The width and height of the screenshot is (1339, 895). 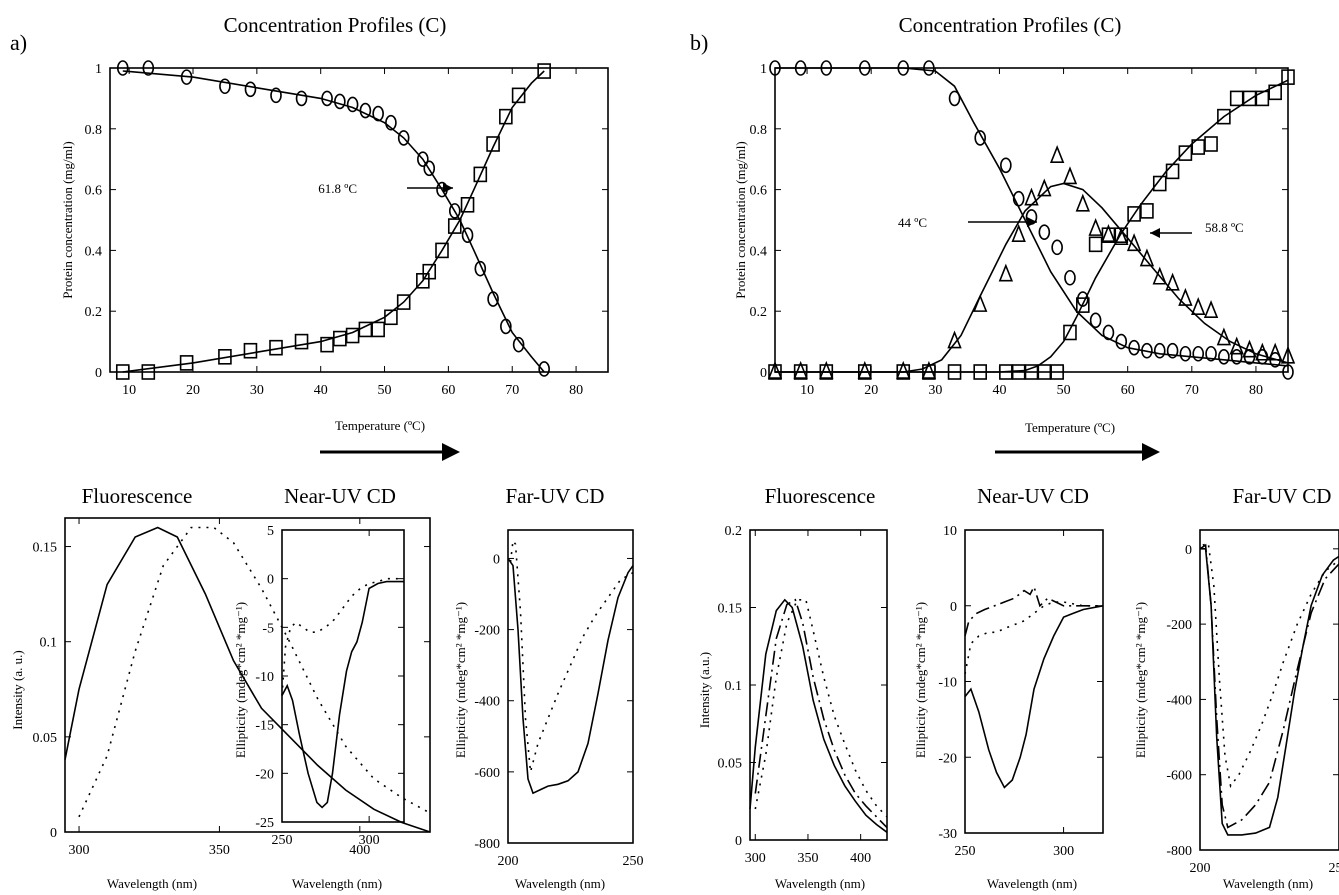 I want to click on x-tick-label: 20, so click(x=193, y=390).